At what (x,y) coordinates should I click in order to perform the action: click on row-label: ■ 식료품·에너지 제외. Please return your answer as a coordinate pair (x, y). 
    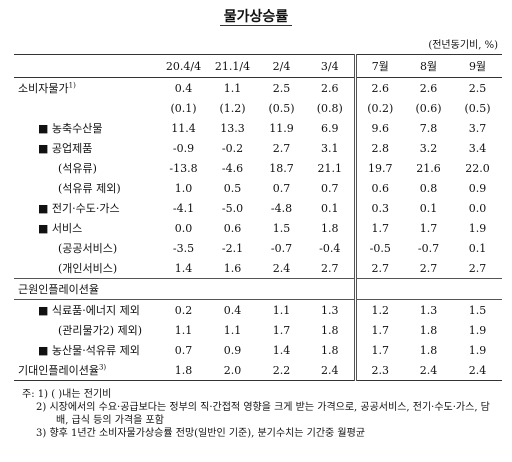
    Looking at the image, I should click on (86, 309).